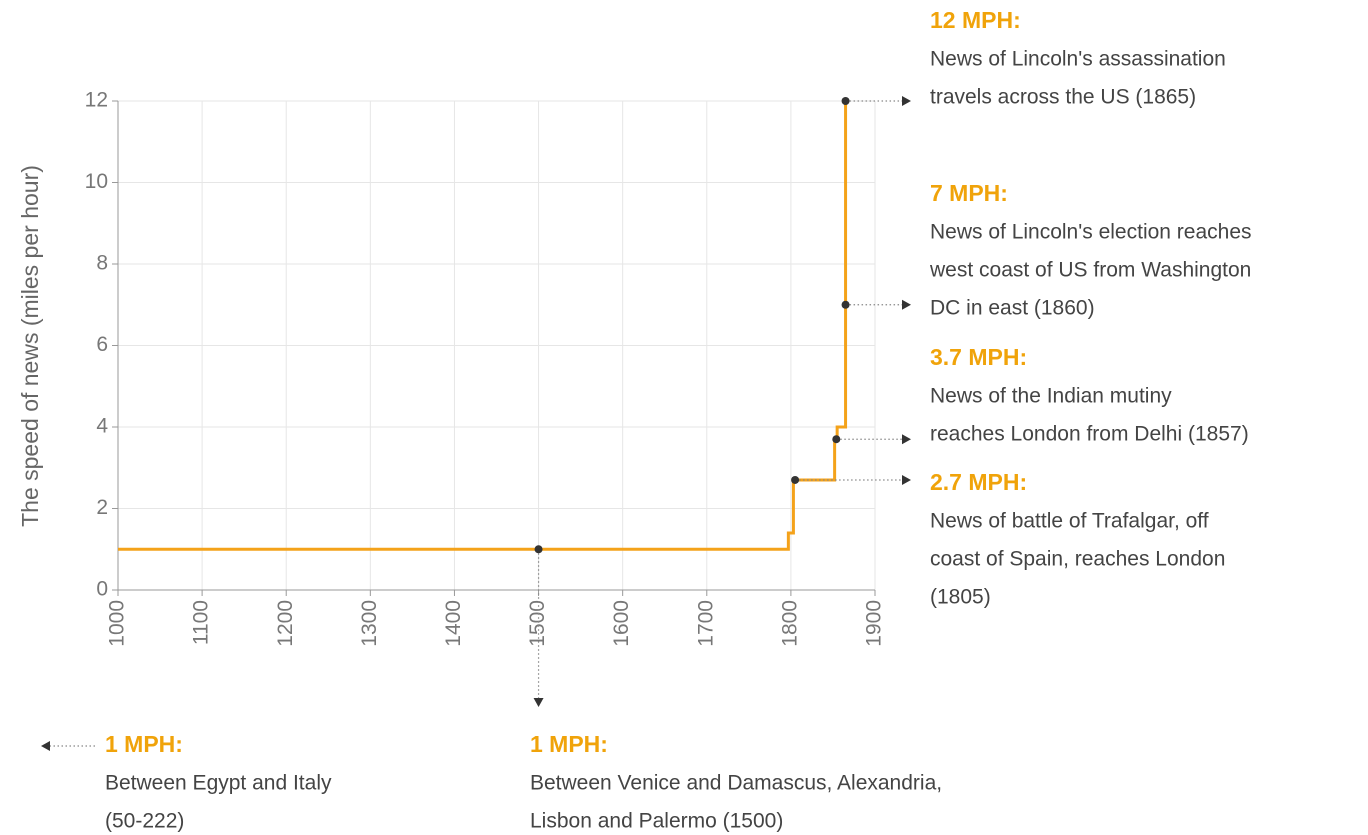  I want to click on annotation-text: News of the Indian mutiny, so click(1051, 396).